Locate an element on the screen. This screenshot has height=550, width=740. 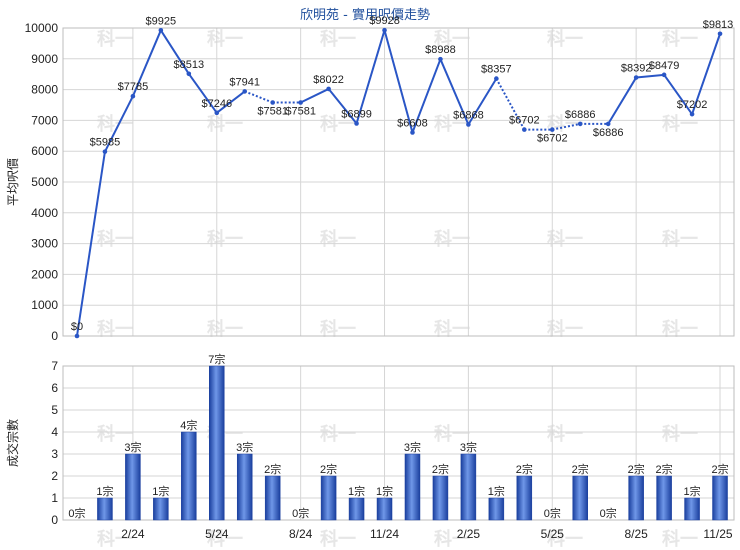
count-bar-label-23: 2宗 is located at coordinates (719, 469).